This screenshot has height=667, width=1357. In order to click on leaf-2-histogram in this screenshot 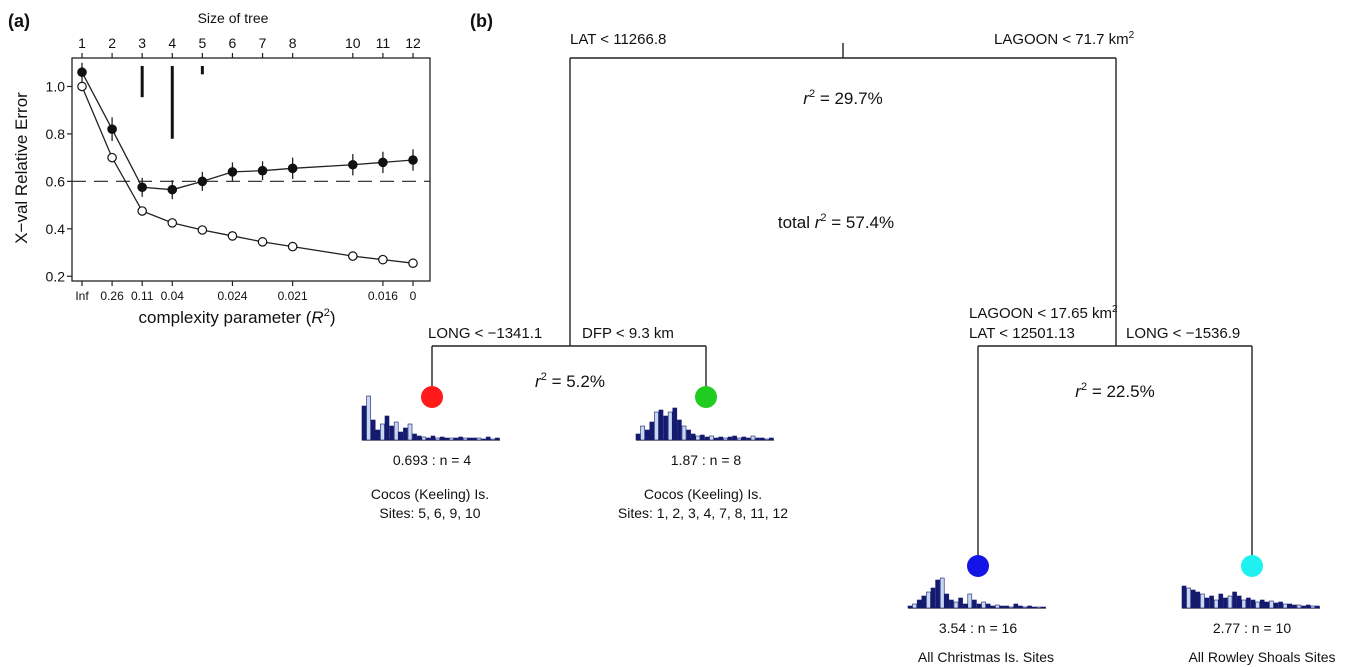, I will do `click(704, 424)`.